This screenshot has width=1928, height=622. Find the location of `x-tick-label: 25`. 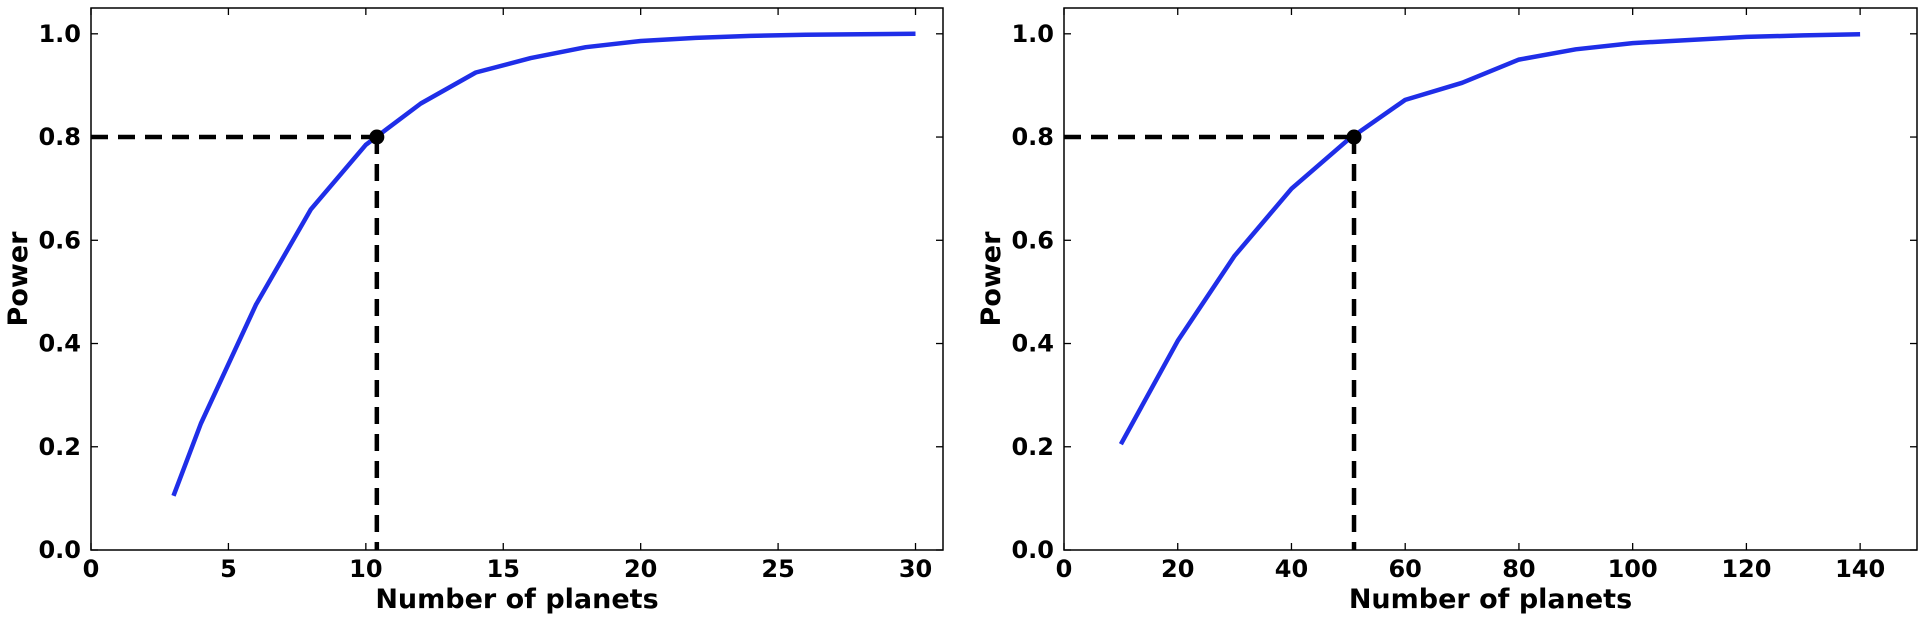

x-tick-label: 25 is located at coordinates (777, 569).